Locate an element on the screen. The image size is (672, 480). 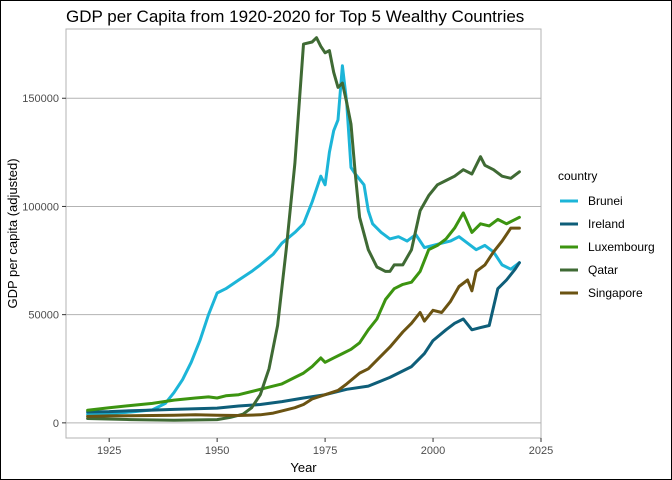
y-tick-label: 150000 is located at coordinates (40, 99).